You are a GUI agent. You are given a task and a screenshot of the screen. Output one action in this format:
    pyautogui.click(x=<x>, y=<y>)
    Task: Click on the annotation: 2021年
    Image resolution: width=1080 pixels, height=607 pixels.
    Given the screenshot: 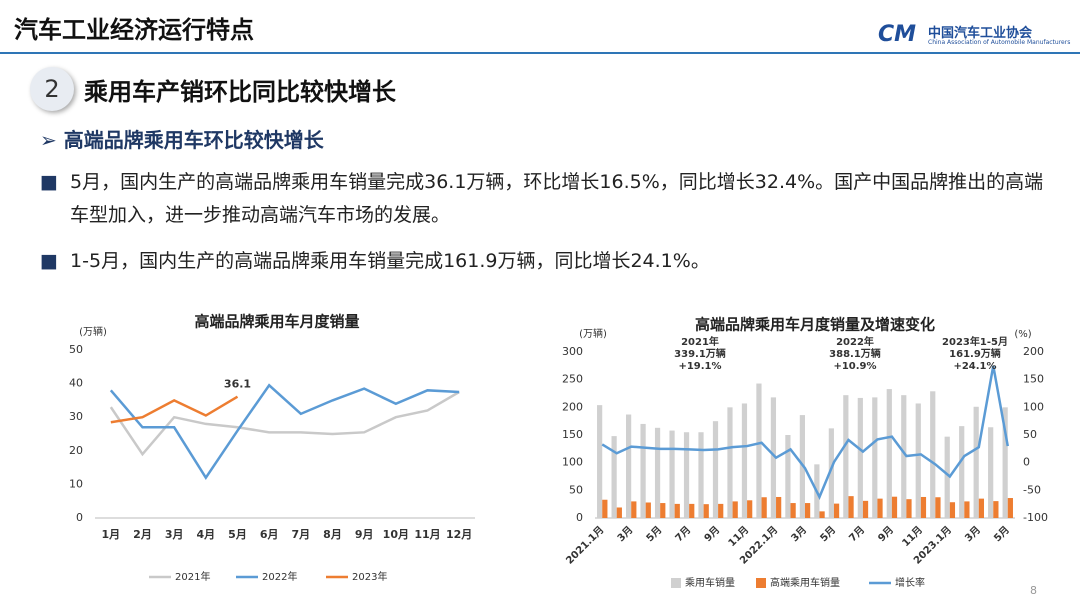 What is the action you would take?
    pyautogui.click(x=700, y=341)
    